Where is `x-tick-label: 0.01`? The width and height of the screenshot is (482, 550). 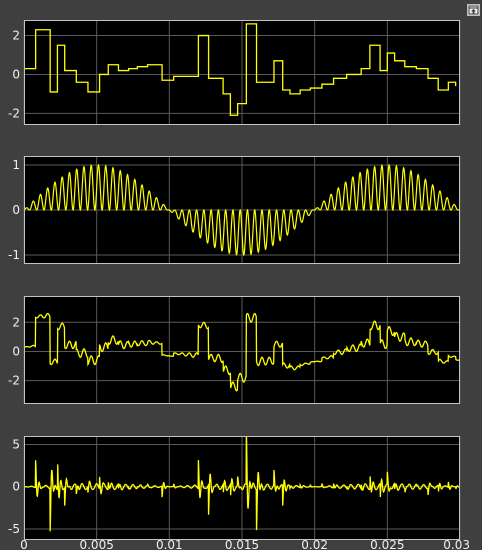
x-tick-label: 0.01 is located at coordinates (169, 544).